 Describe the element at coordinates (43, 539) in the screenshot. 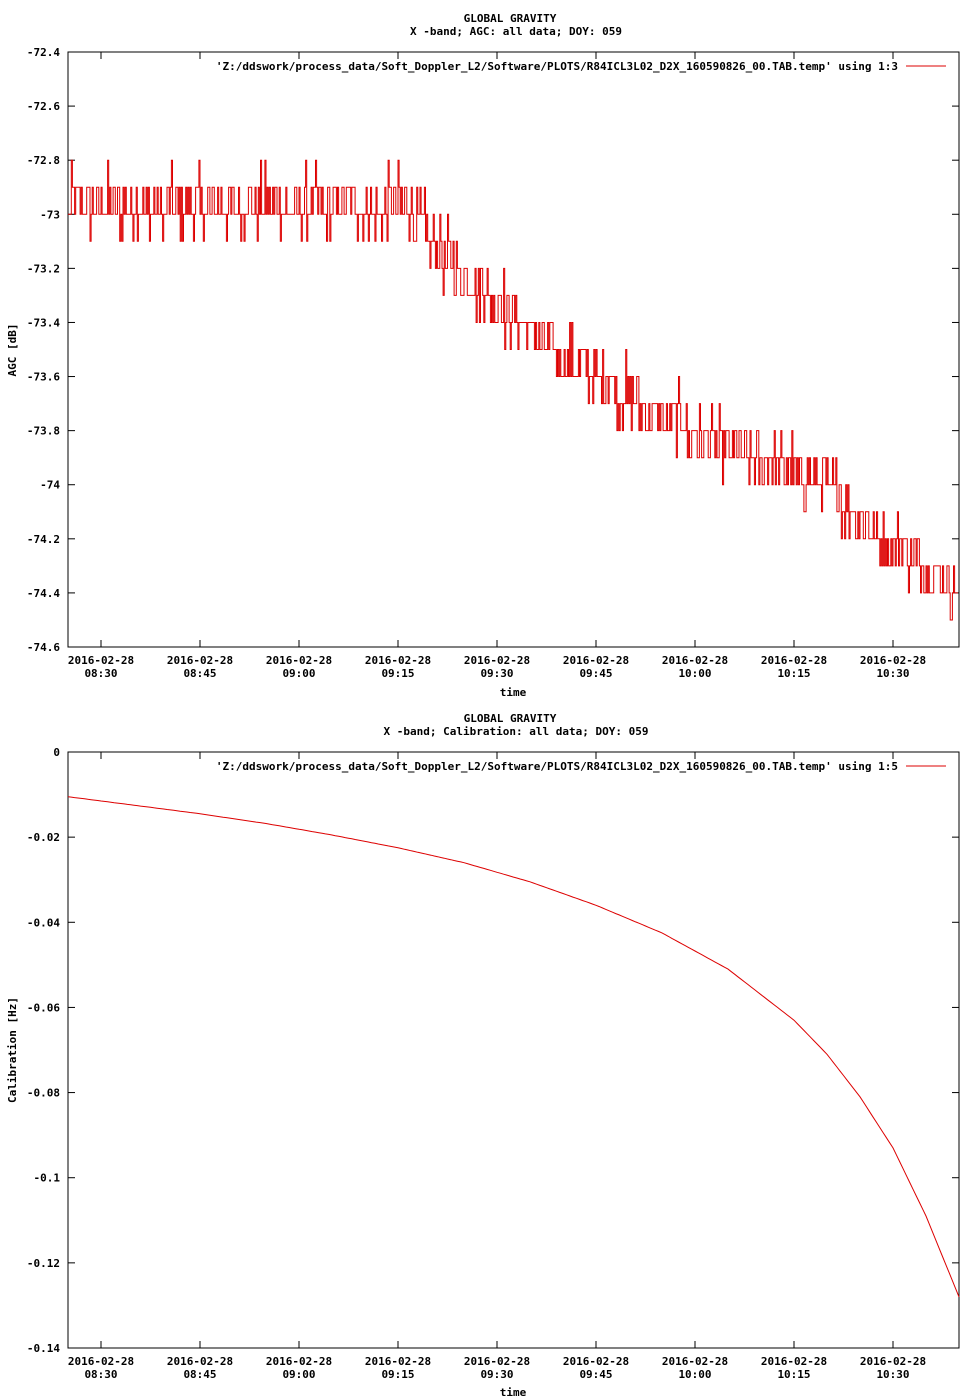

I see `y-tick-label: -74.2` at that location.